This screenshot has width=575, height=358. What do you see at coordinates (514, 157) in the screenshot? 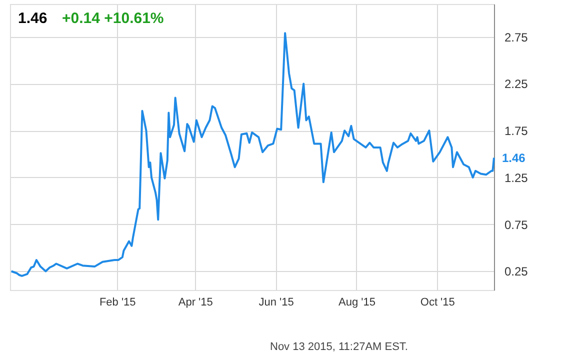
I see `annotation: 1.46` at bounding box center [514, 157].